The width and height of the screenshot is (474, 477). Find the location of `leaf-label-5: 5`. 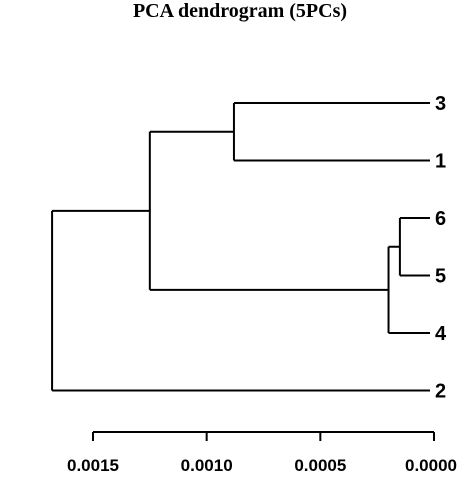

leaf-label-5: 5 is located at coordinates (440, 277).